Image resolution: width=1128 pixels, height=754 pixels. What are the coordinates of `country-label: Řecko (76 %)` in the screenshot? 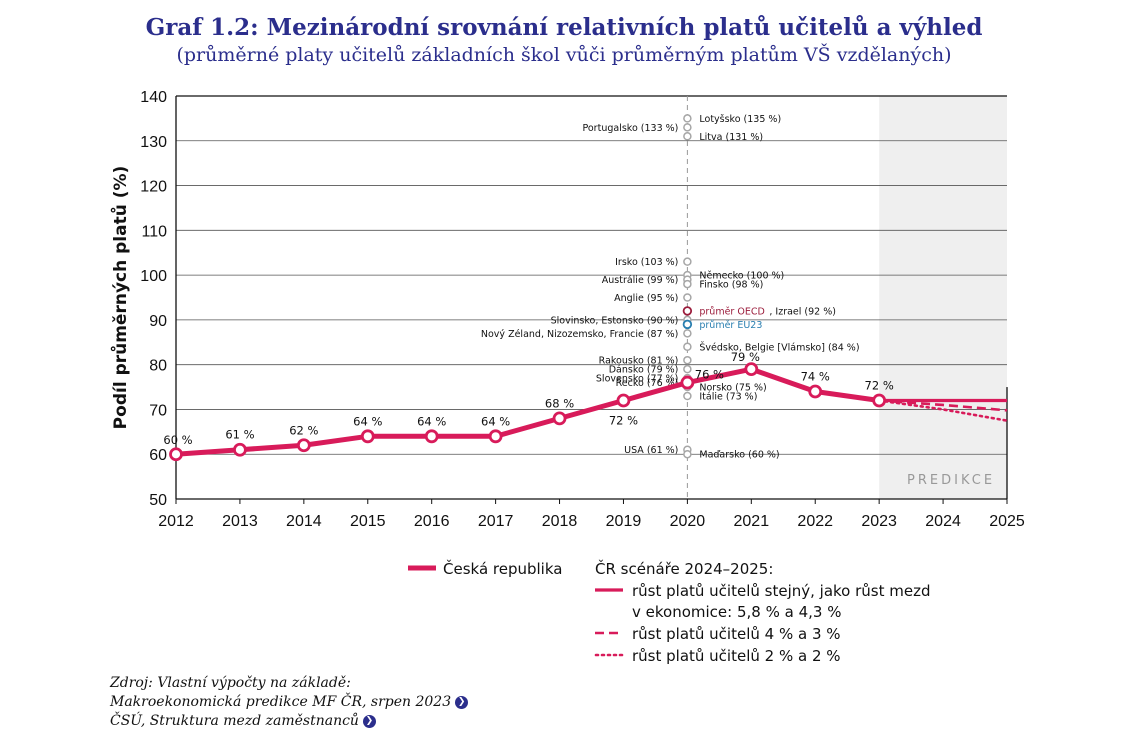 It's located at (647, 383).